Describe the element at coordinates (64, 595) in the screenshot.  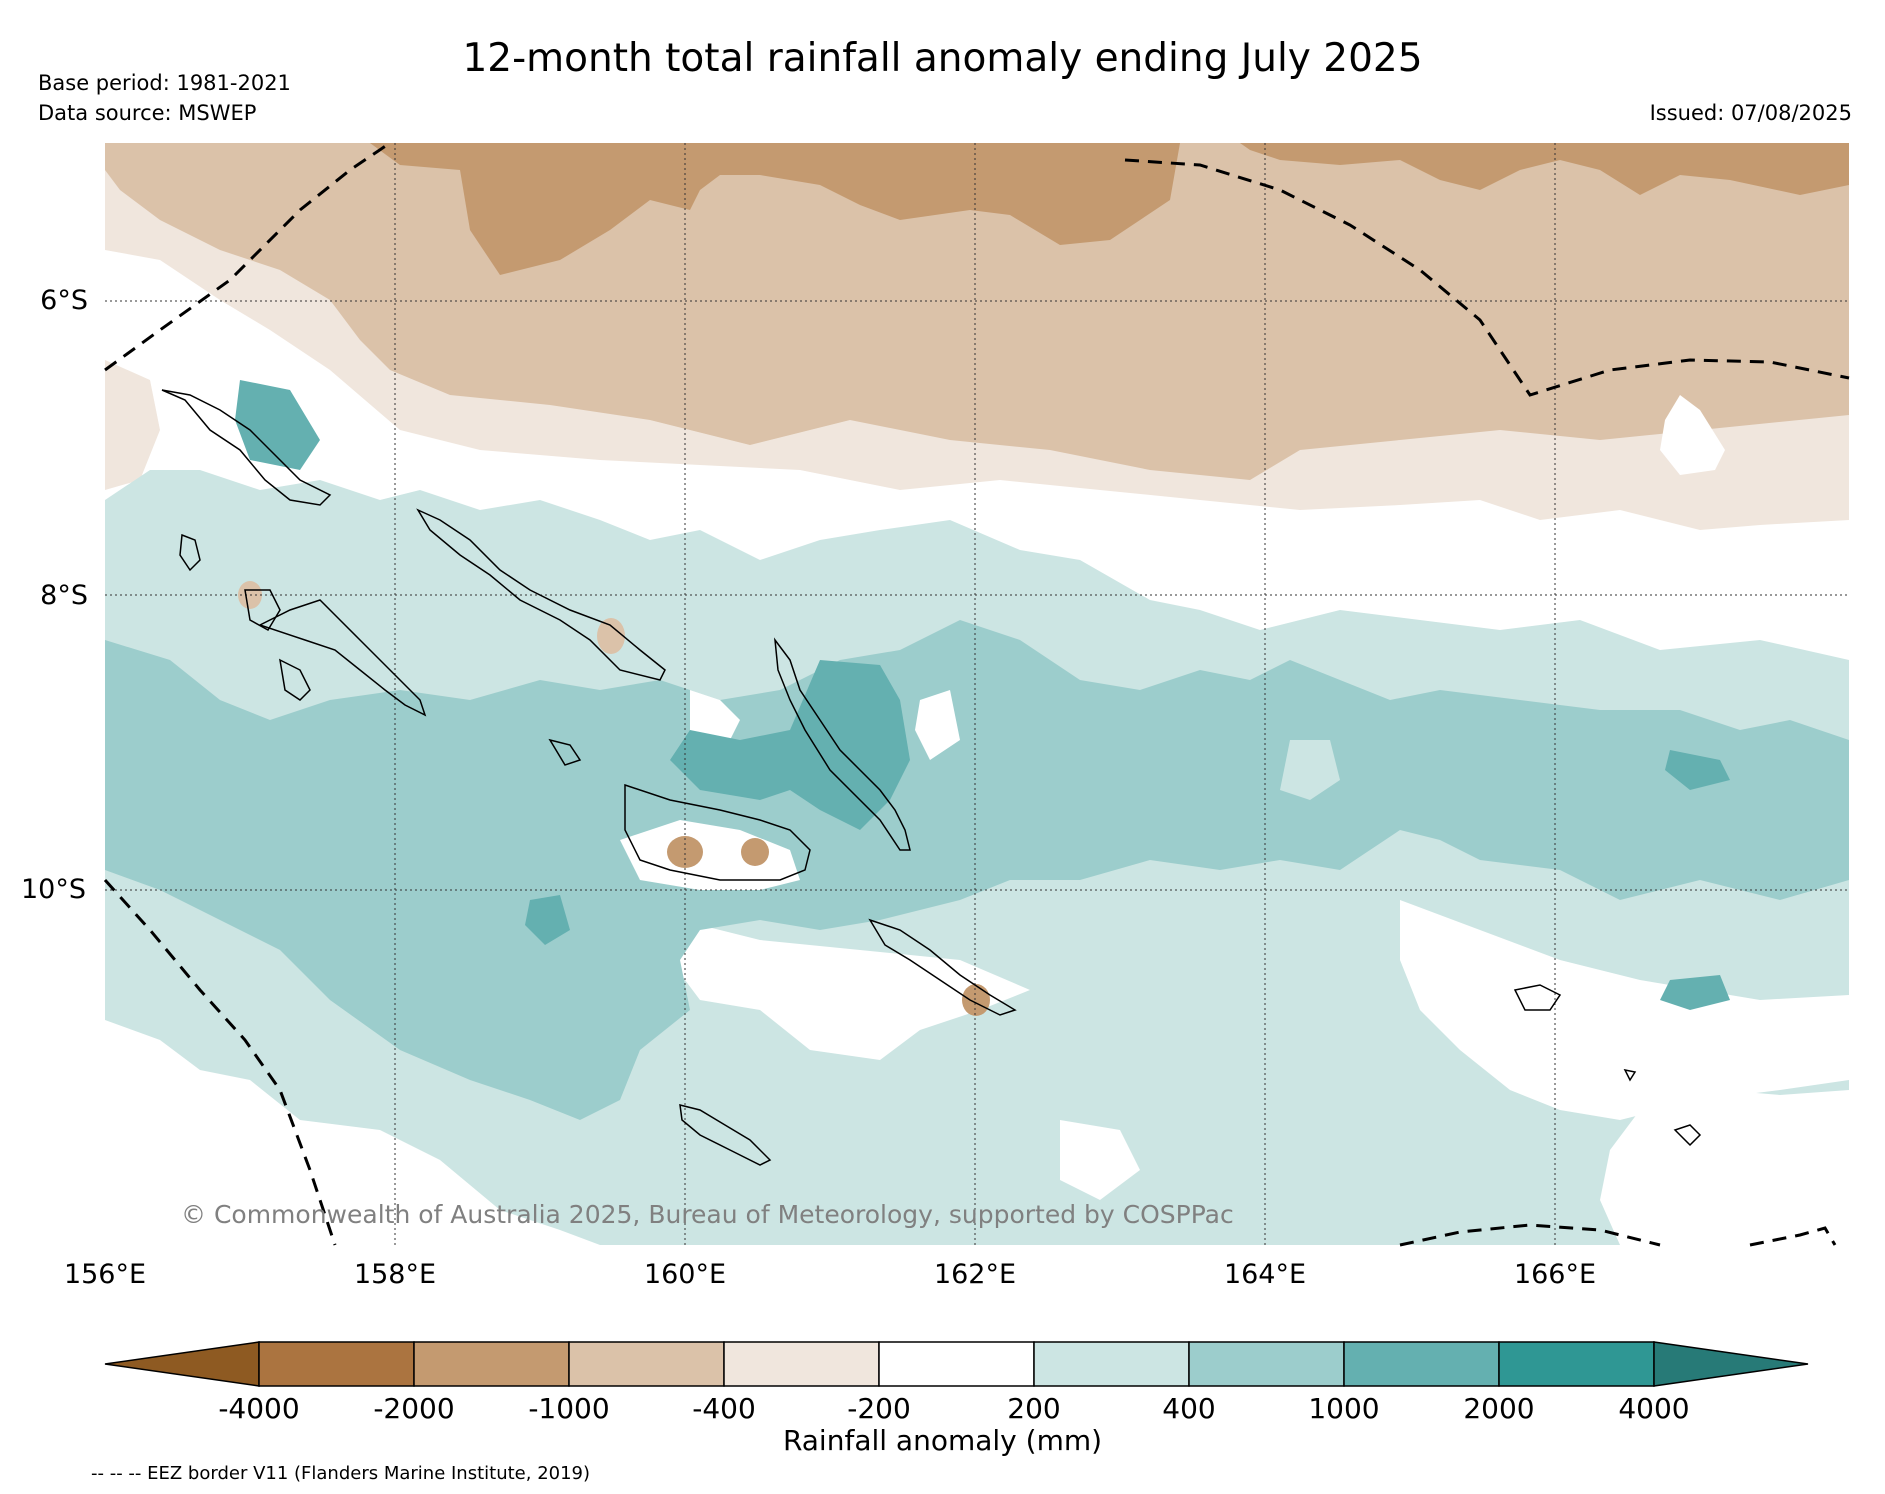
I see `lat-label-8s: 8°S` at that location.